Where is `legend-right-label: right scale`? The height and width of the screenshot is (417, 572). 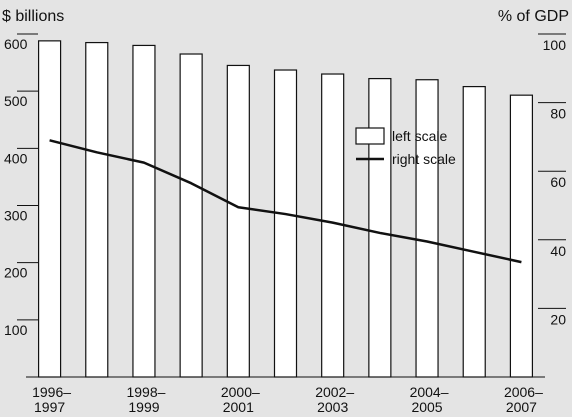 legend-right-label: right scale is located at coordinates (424, 159).